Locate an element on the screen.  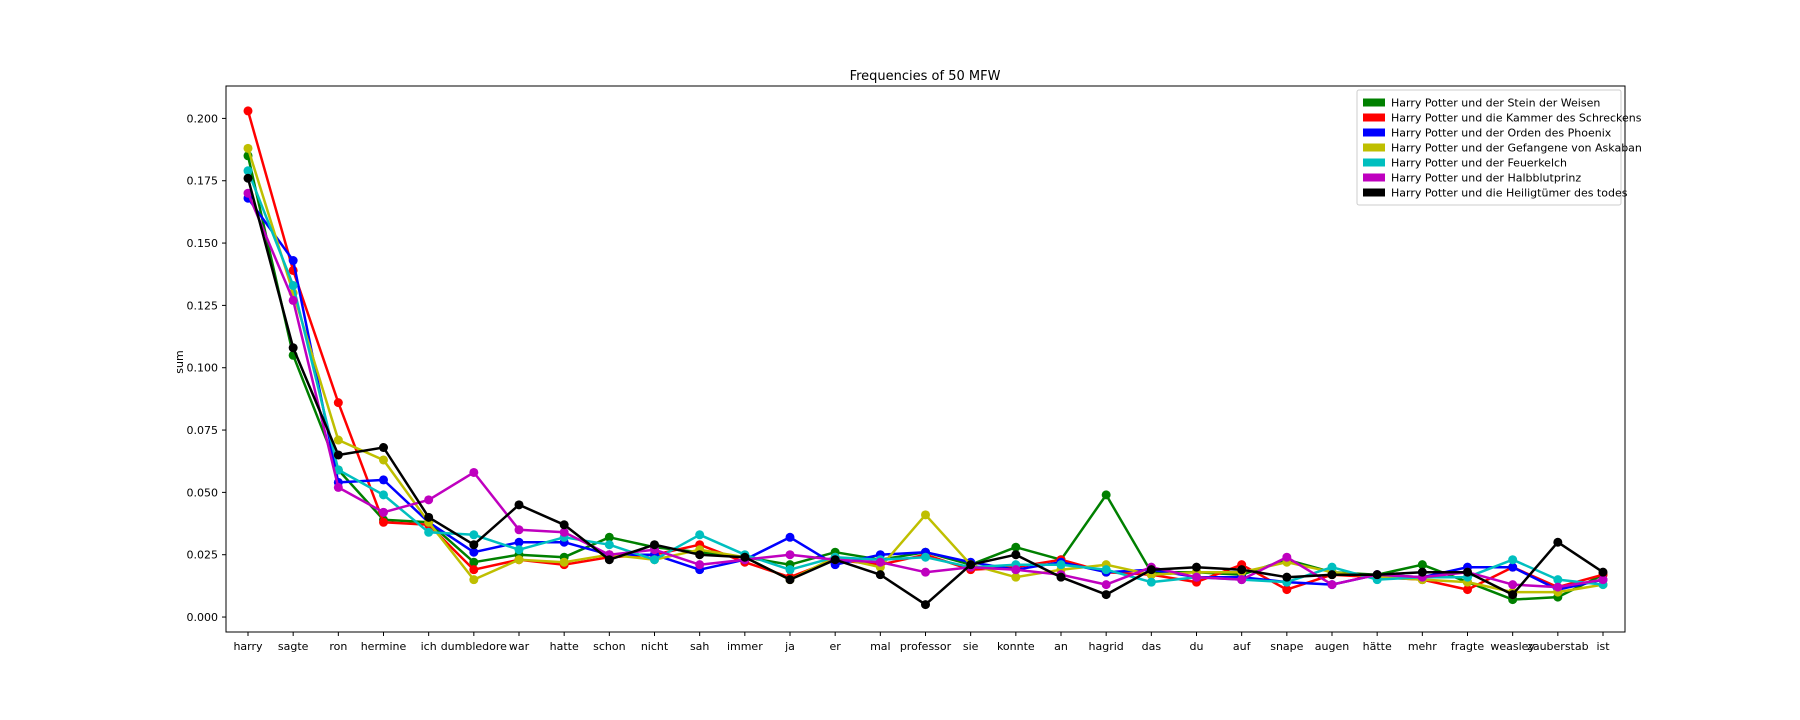
legend-label: Harry Potter und der Stein der Weisen is located at coordinates (1495, 103).